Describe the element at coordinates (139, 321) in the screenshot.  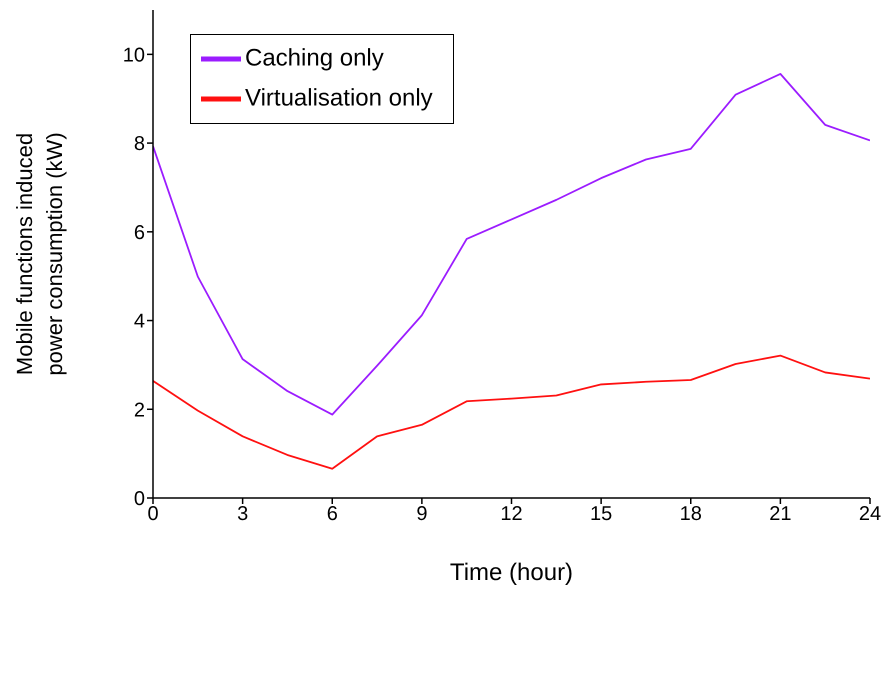
I see `y-tick-label: 4` at that location.